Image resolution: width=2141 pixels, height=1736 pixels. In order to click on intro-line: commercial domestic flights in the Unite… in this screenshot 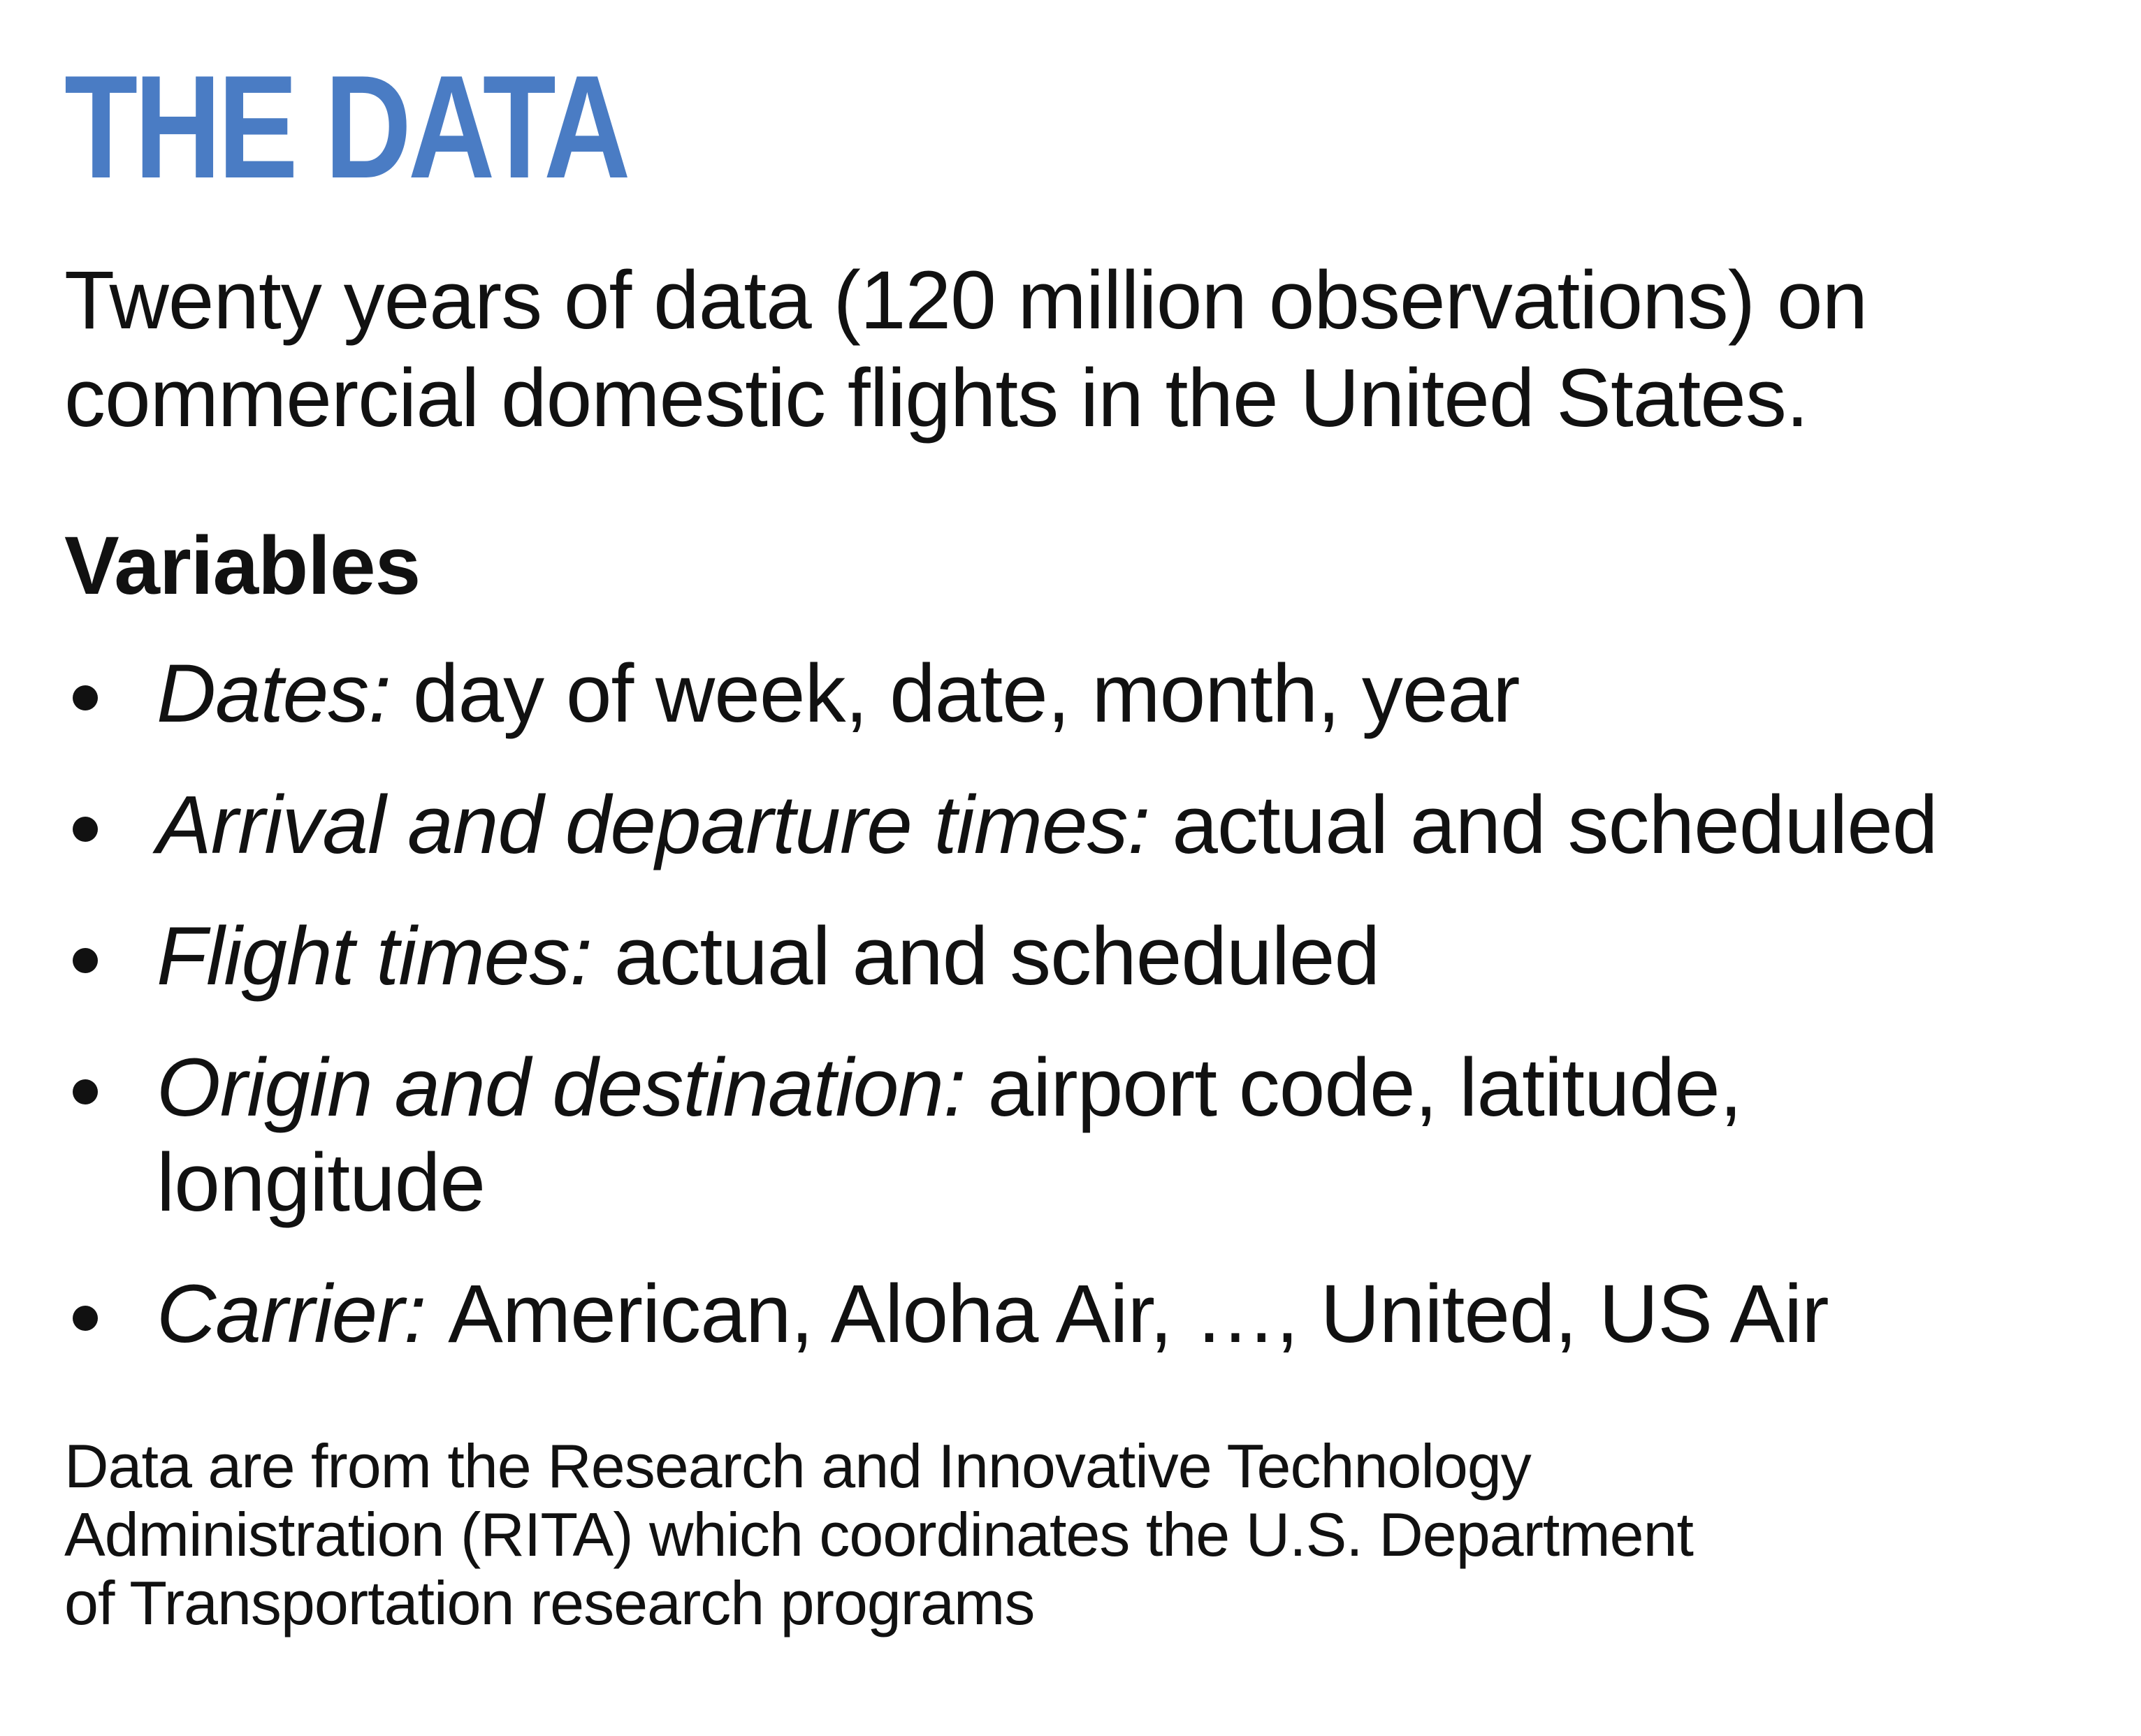, I will do `click(936, 398)`.